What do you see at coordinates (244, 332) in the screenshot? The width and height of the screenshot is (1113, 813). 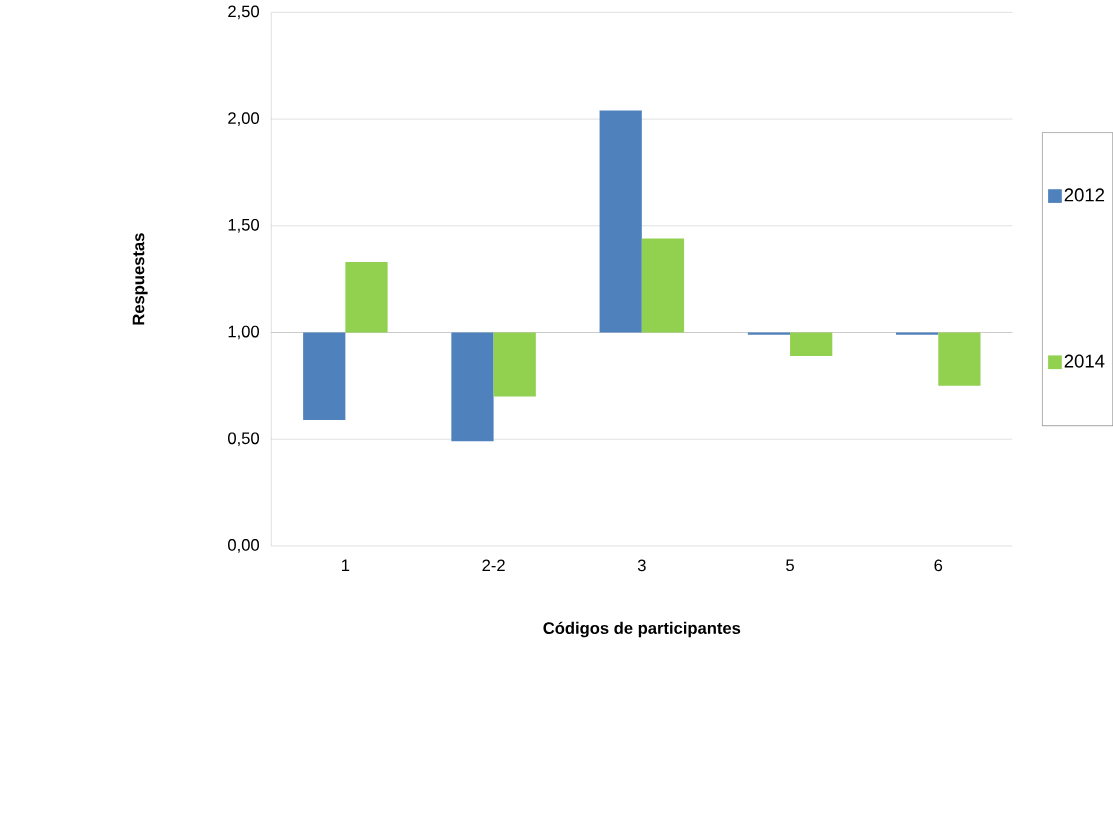 I see `y-tick-label: 1,00` at bounding box center [244, 332].